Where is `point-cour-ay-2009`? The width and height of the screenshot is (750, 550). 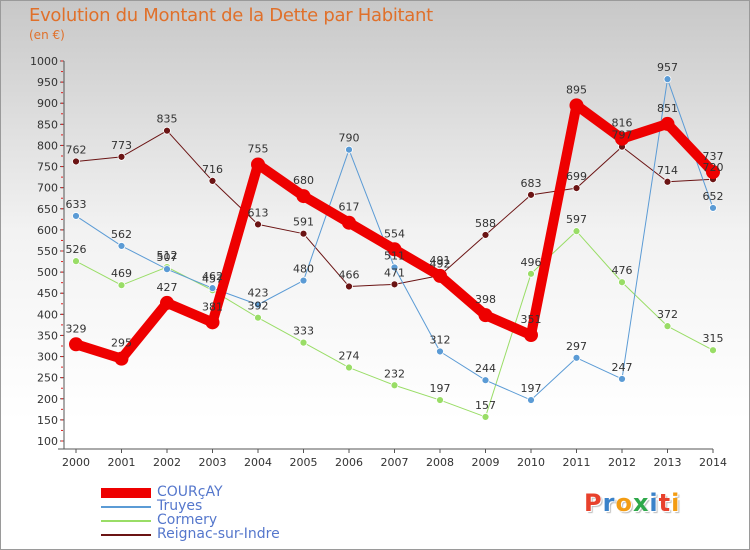
point-cour-ay-2009 is located at coordinates (485, 315).